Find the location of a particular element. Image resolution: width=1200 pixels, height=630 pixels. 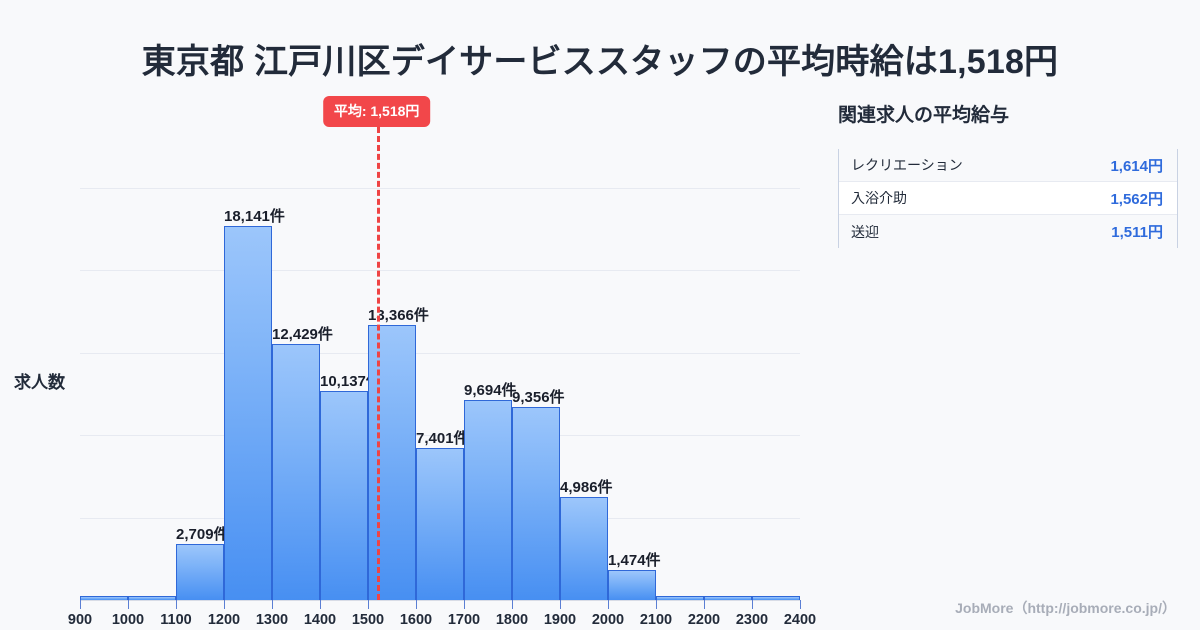

x-axis-tick-label: 2000 is located at coordinates (608, 620).